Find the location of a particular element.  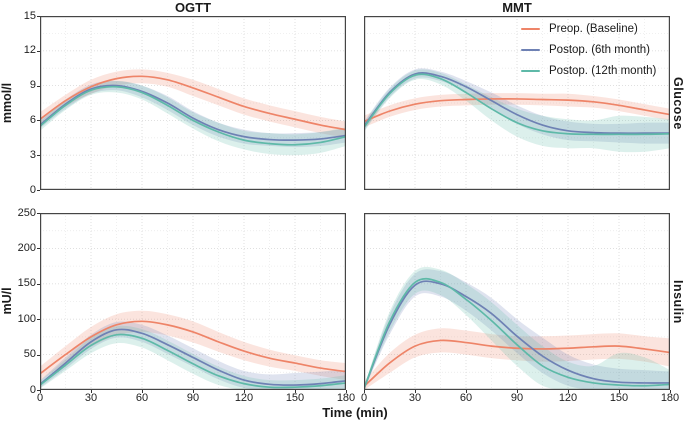

row-strip-glucose: Glucose is located at coordinates (678, 103).